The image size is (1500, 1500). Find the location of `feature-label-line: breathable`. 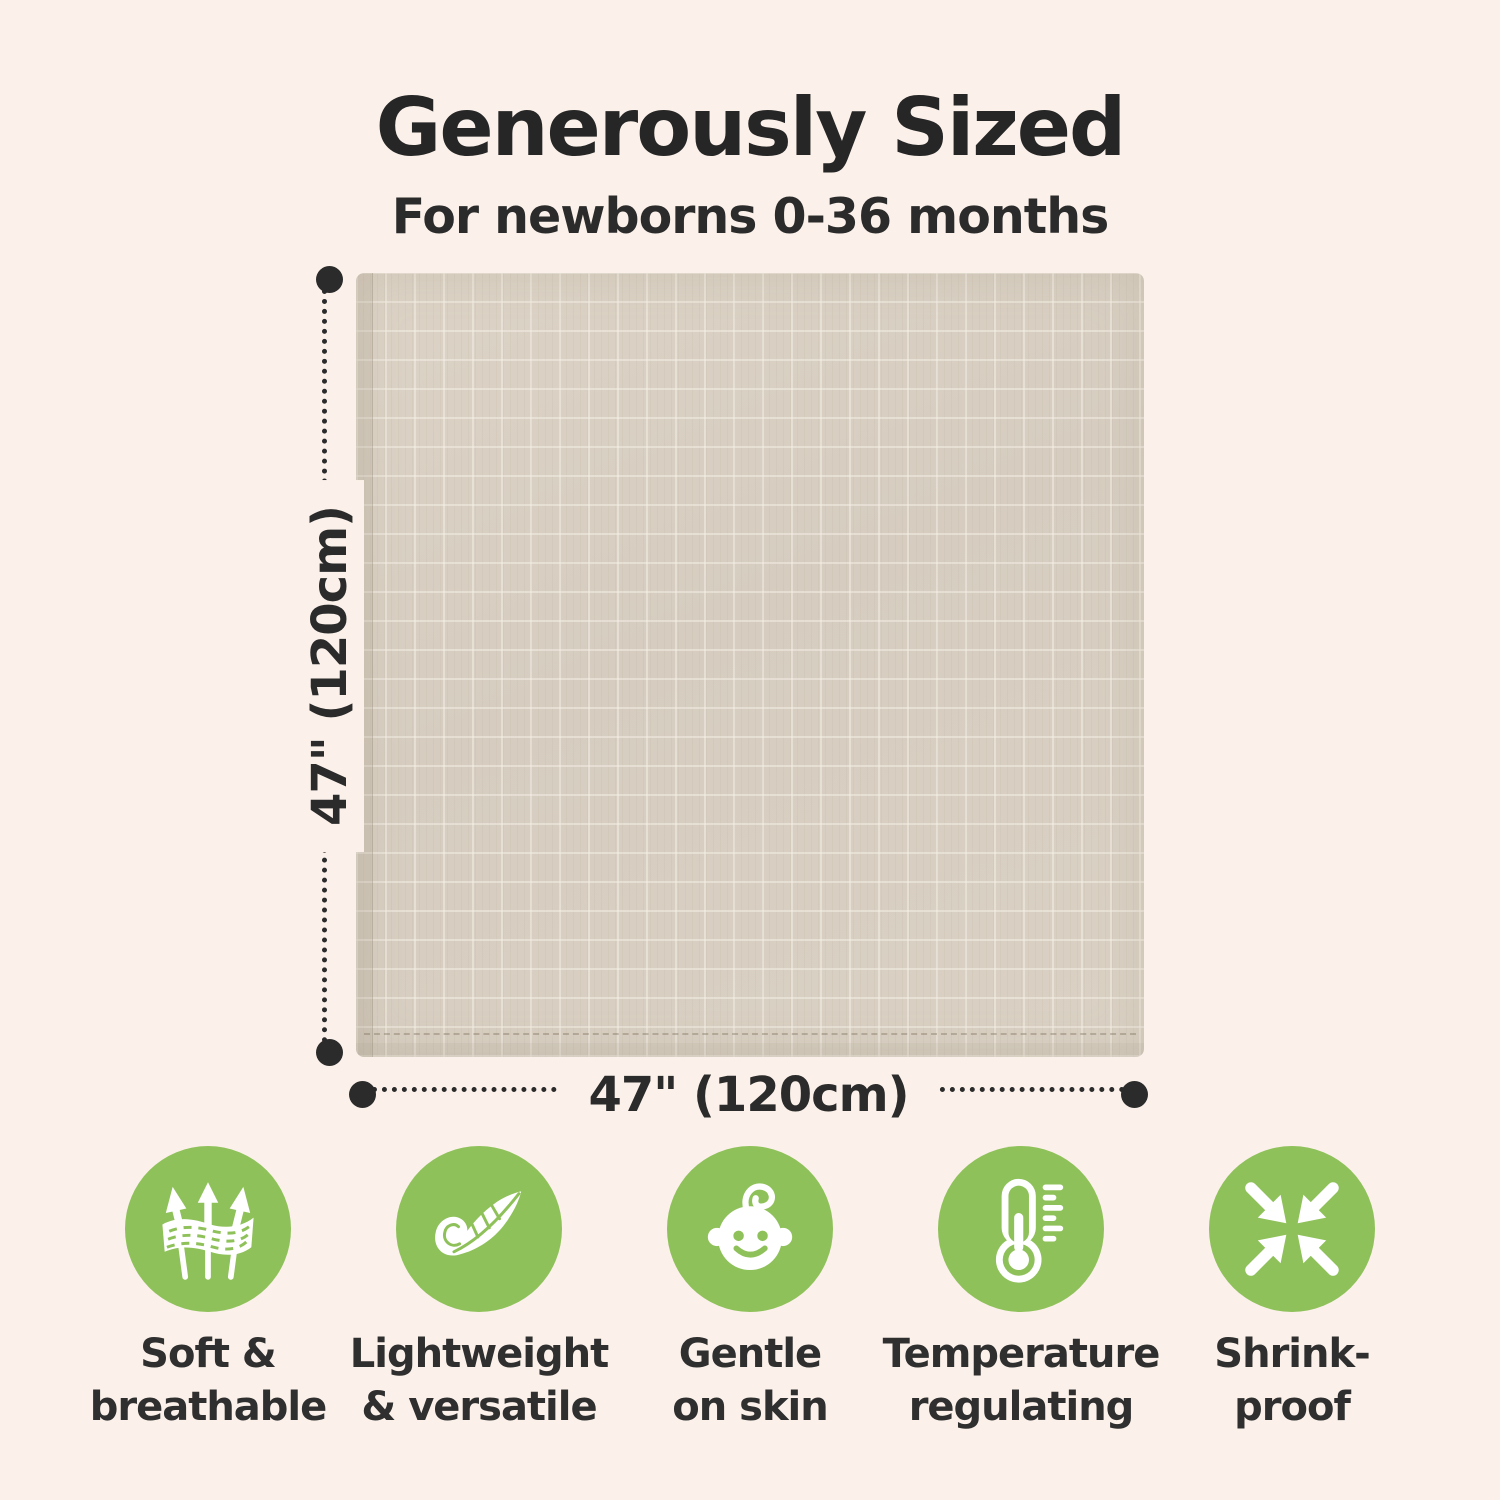

feature-label-line: breathable is located at coordinates (208, 1406).